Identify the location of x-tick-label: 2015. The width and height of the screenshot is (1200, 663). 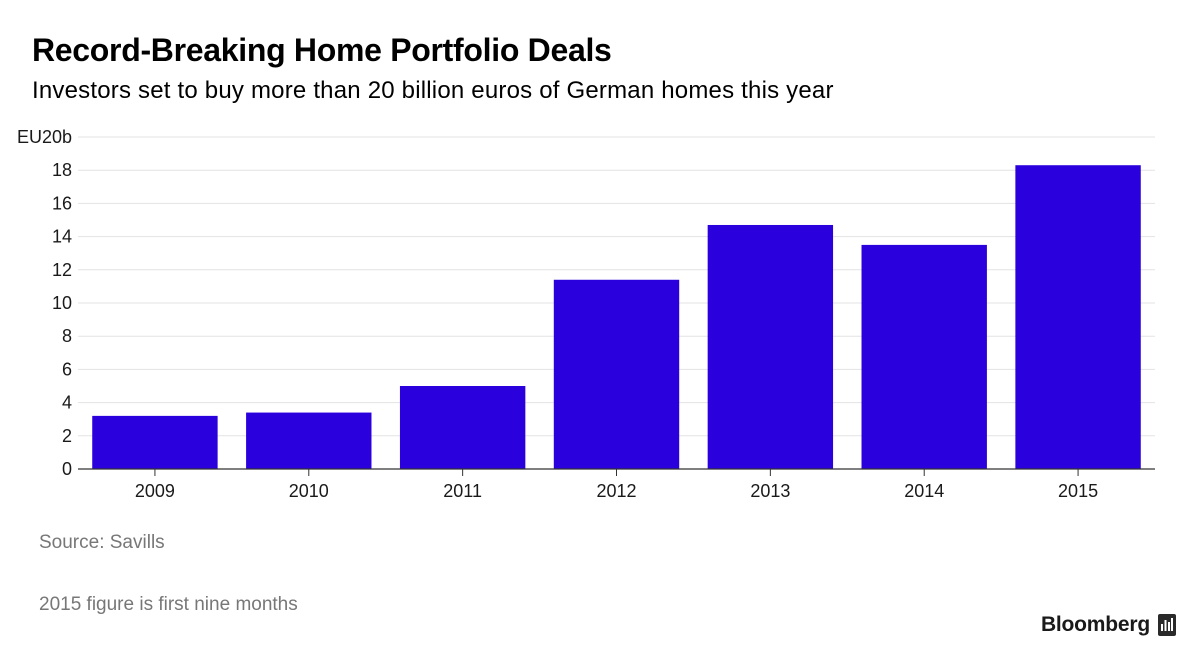
(1078, 491).